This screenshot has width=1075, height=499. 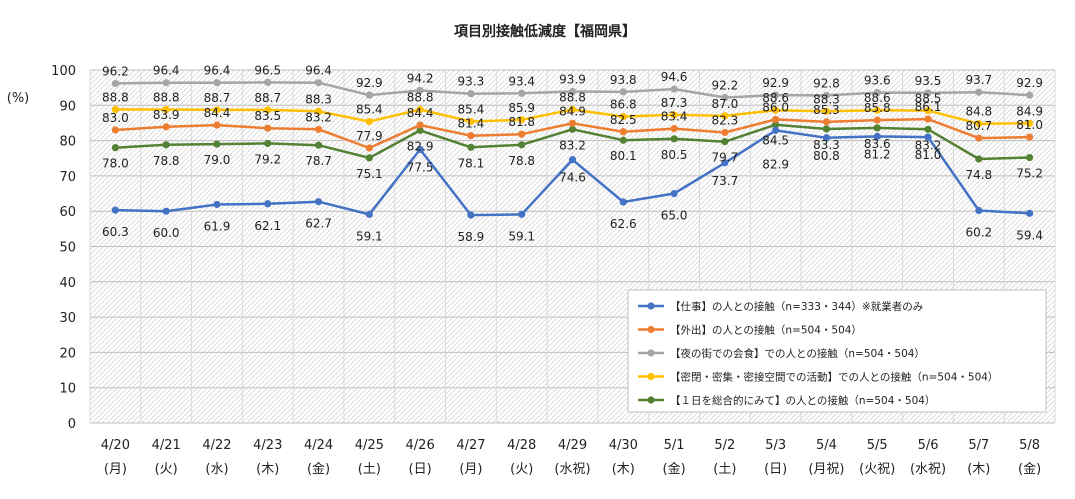 I want to click on legend-box, so click(x=837, y=351).